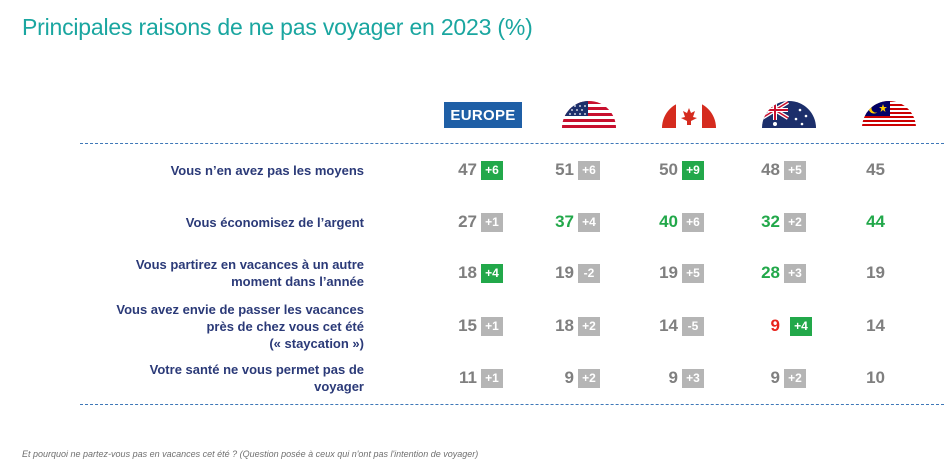 Image resolution: width=952 pixels, height=471 pixels. I want to click on table-cell: 9 +4, so click(782, 326).